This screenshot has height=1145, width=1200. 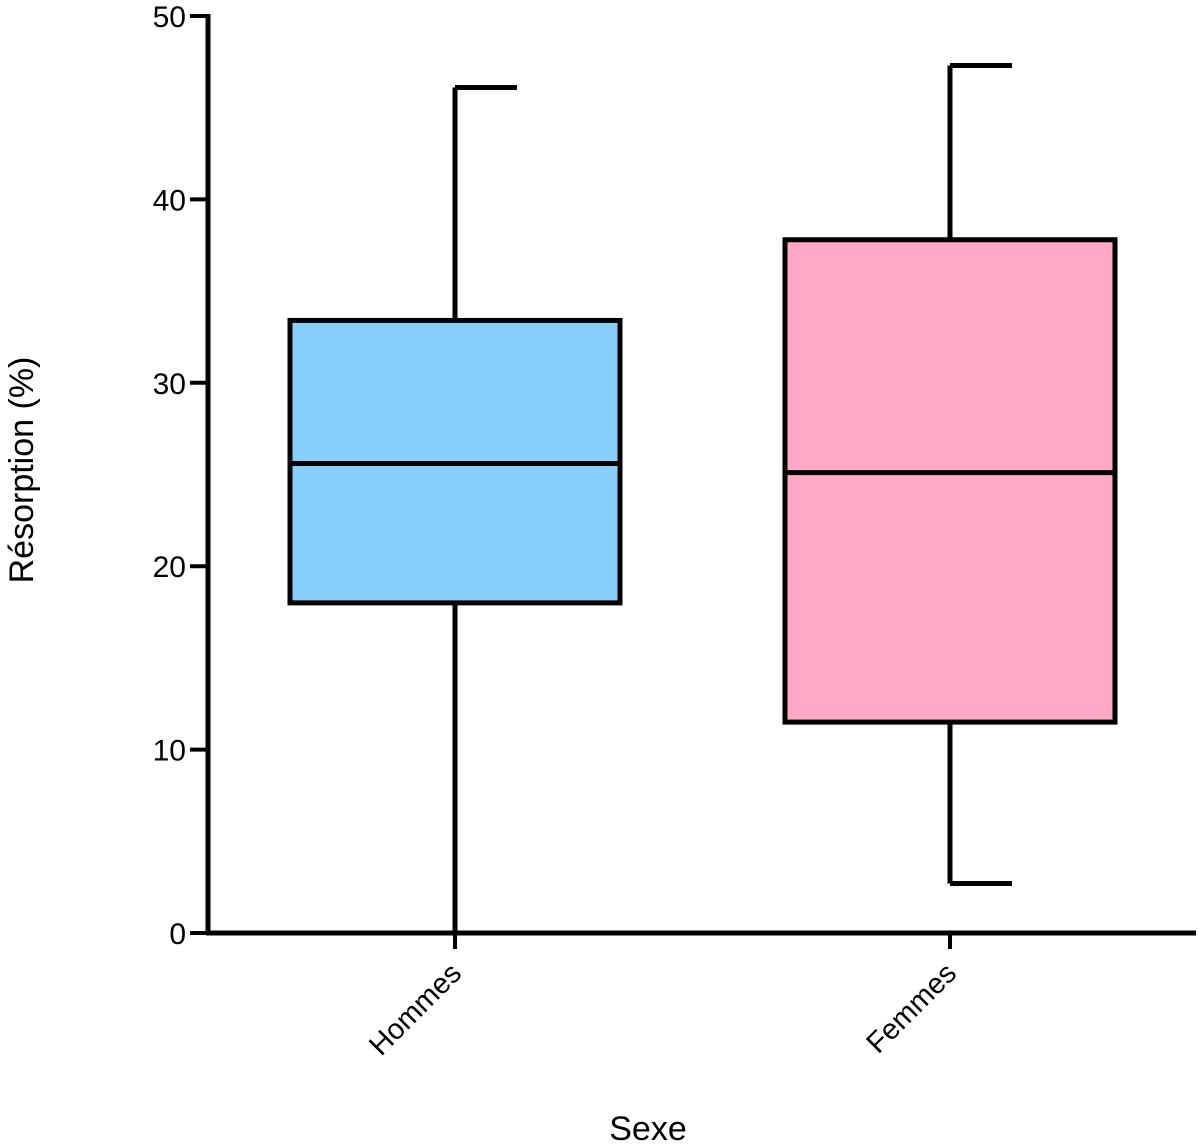 I want to click on x-axis-title: Sexe, so click(x=648, y=1127).